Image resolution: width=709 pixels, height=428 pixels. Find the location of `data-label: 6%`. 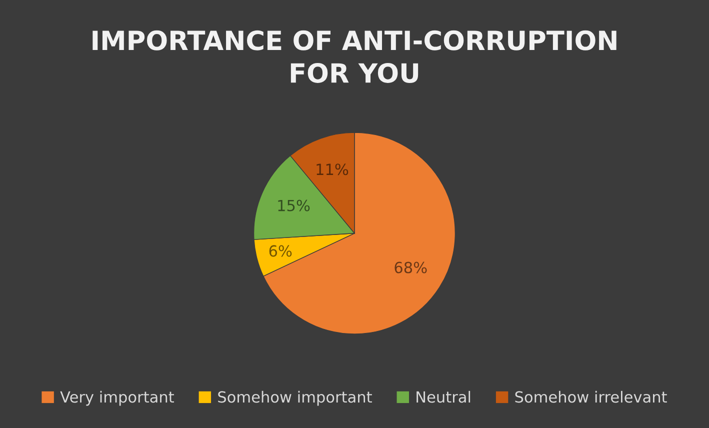

data-label: 6% is located at coordinates (280, 251).